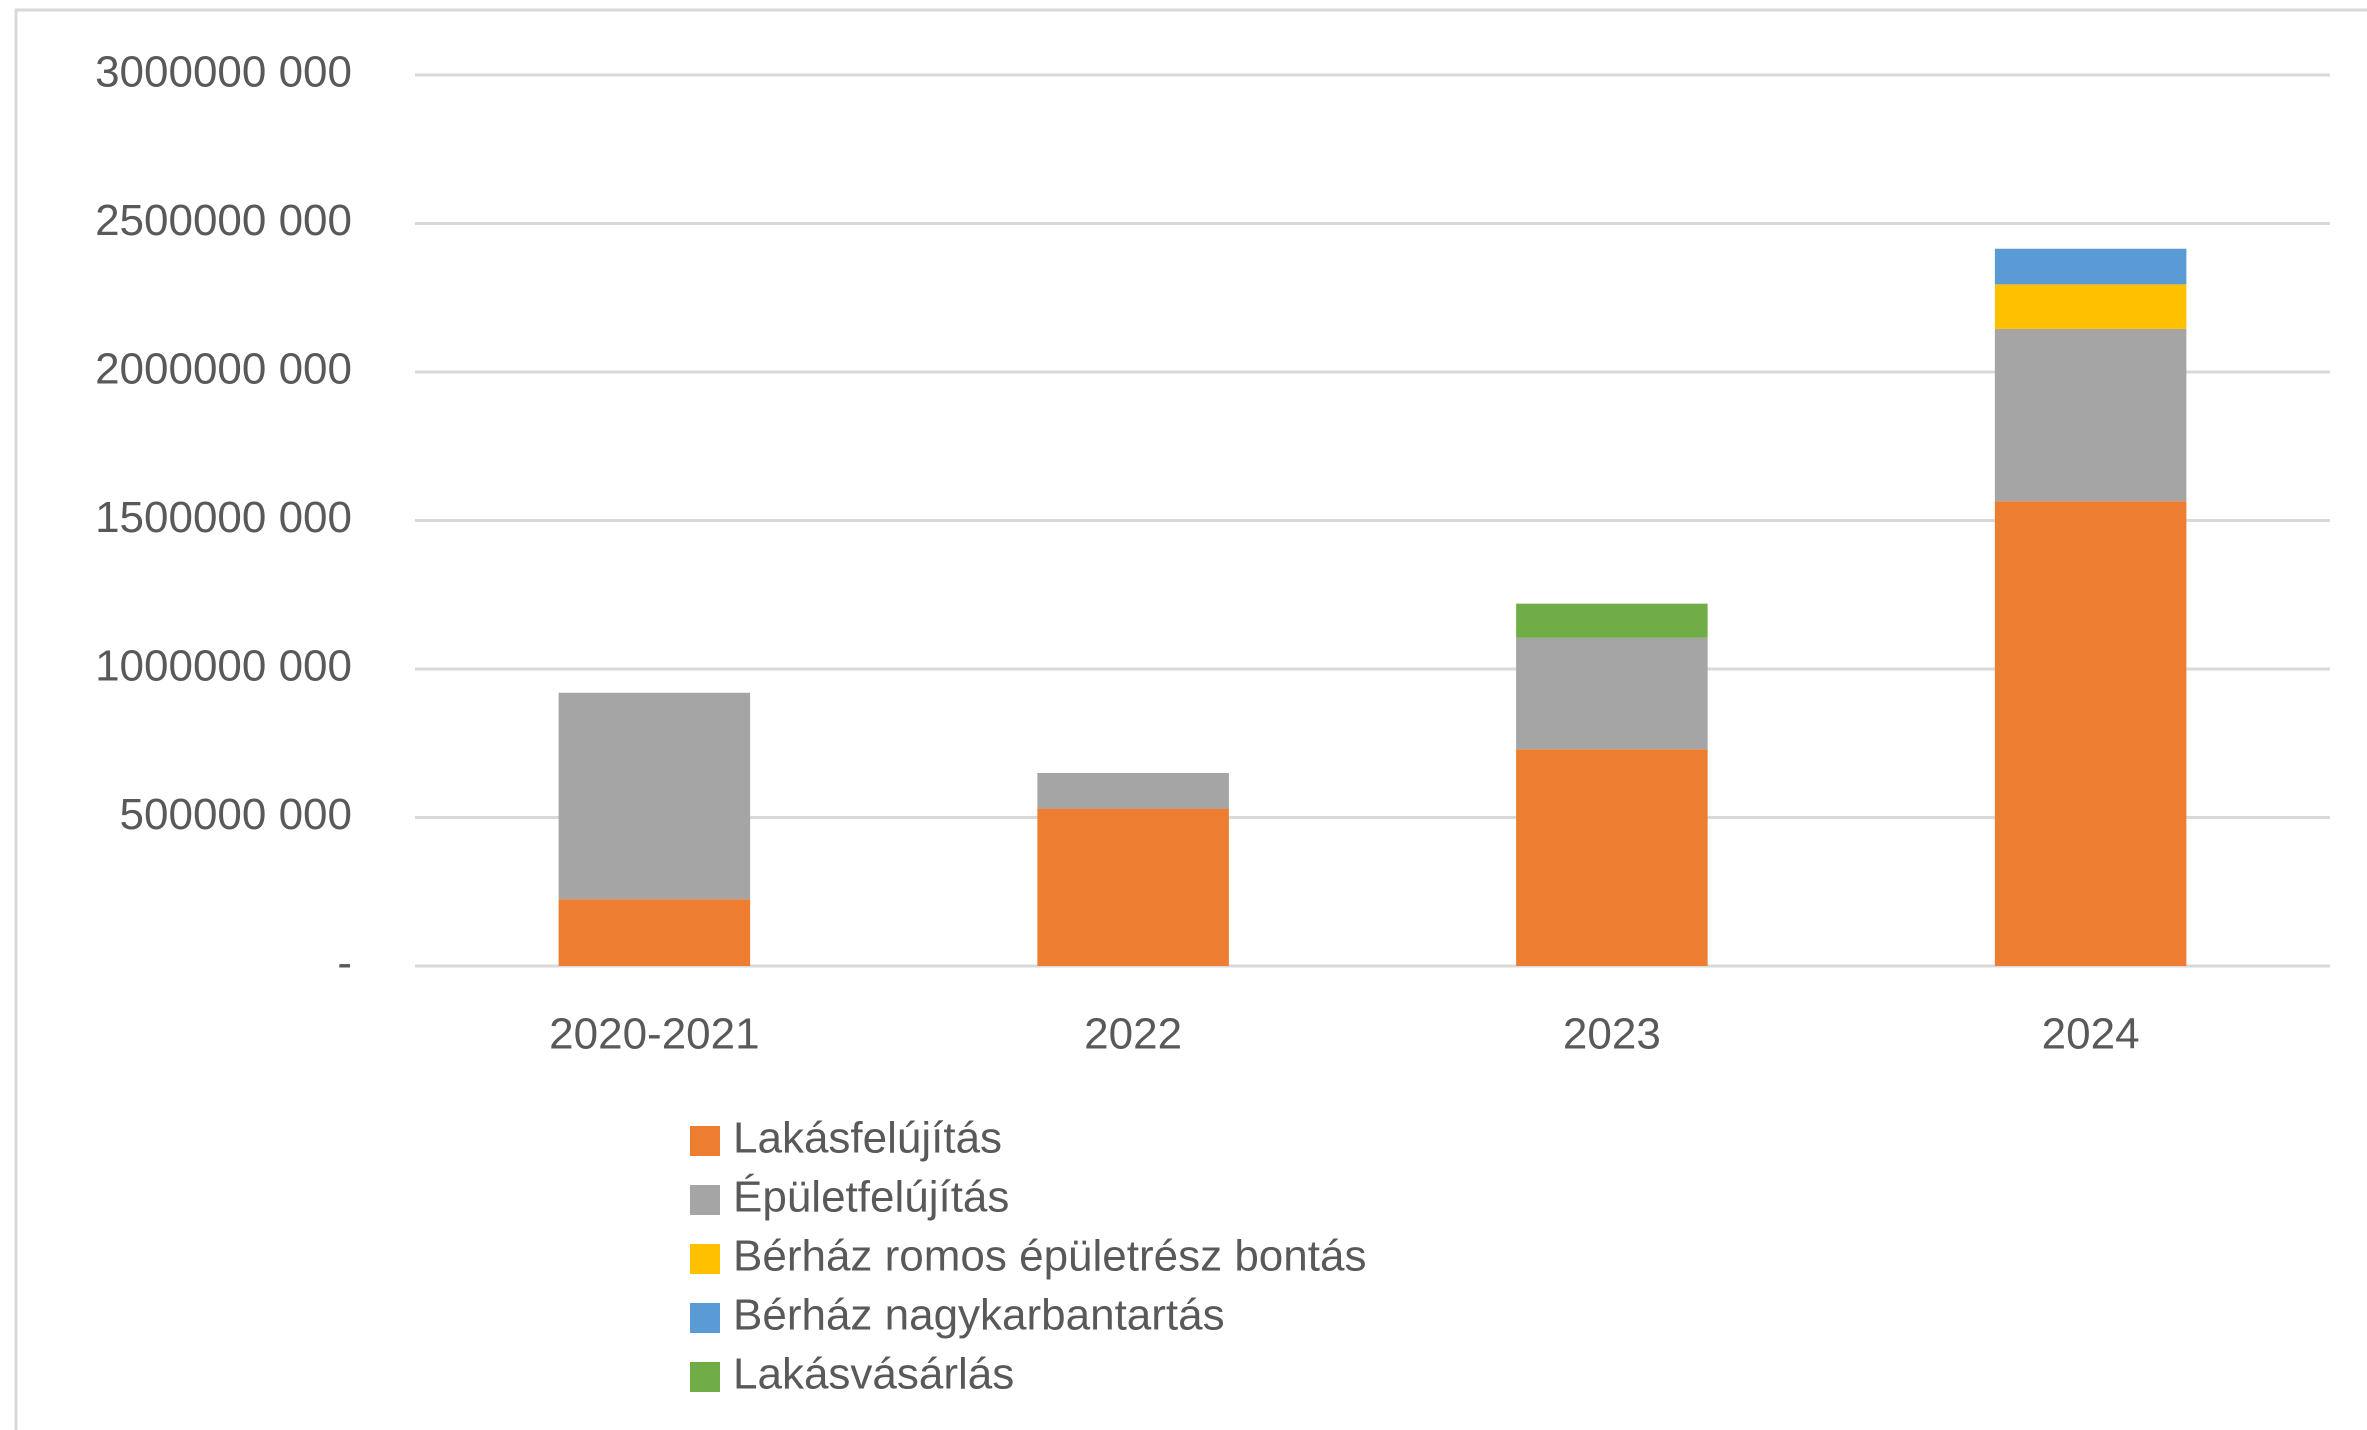  What do you see at coordinates (236, 814) in the screenshot?
I see `y-tick-label: 500000 000` at bounding box center [236, 814].